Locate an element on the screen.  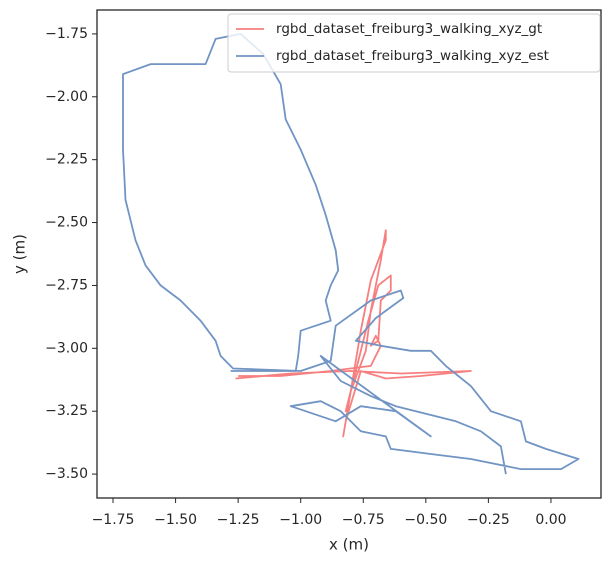
legend-label: rgbd_dataset_freiburg3_walking_xyz_est is located at coordinates (412, 56).